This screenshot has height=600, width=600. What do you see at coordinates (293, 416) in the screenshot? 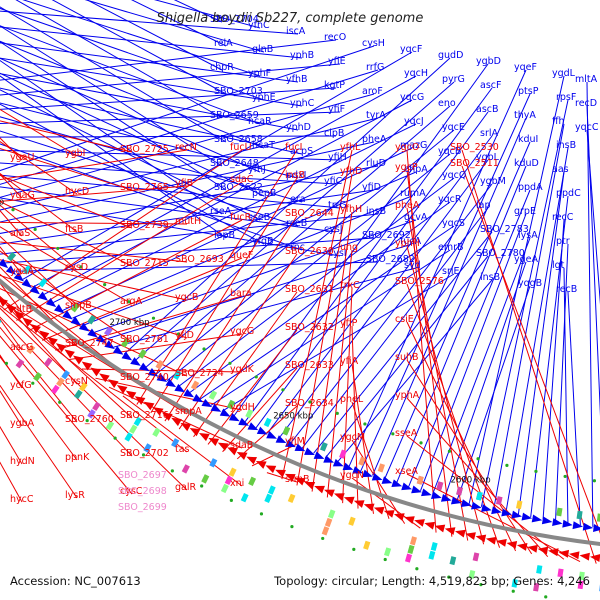
I see `kbp-tick-label: 2650 kbp` at bounding box center [293, 416].